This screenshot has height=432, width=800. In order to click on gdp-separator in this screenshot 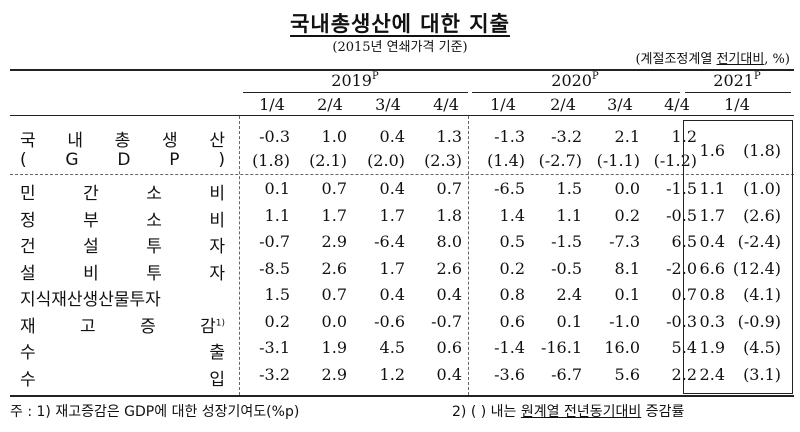, I will do `click(402, 174)`.